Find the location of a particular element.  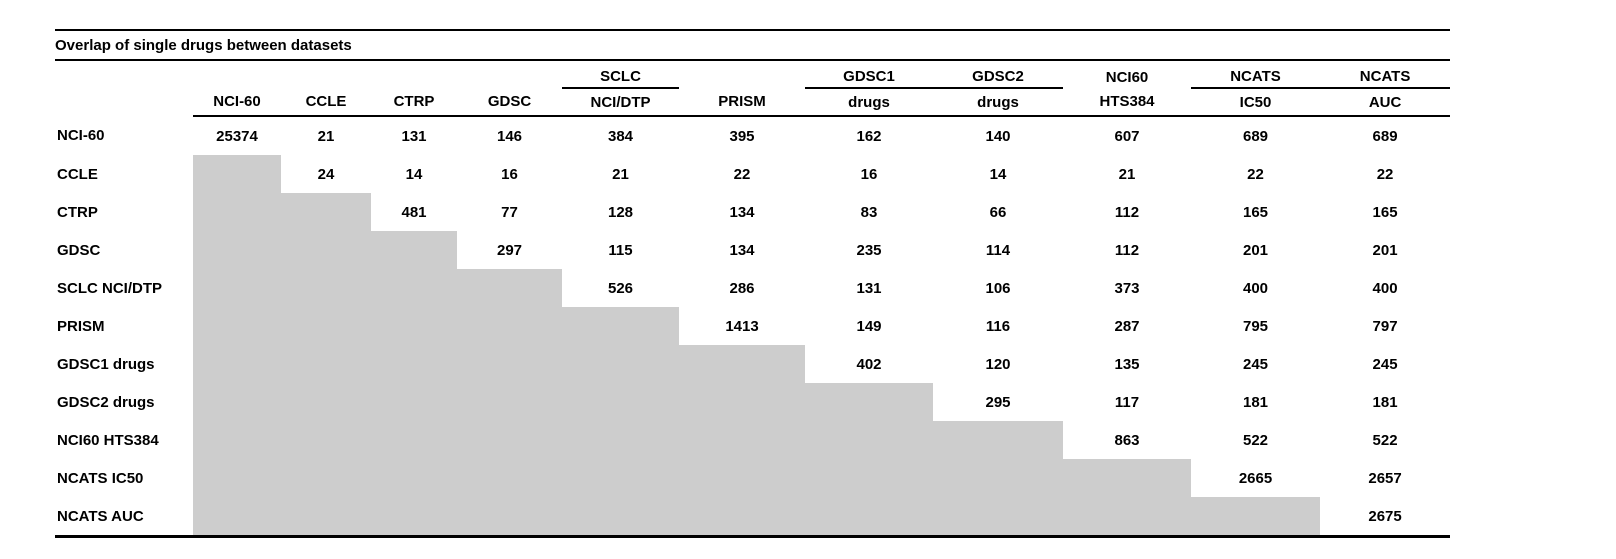

value-cell: 1413 is located at coordinates (742, 326).